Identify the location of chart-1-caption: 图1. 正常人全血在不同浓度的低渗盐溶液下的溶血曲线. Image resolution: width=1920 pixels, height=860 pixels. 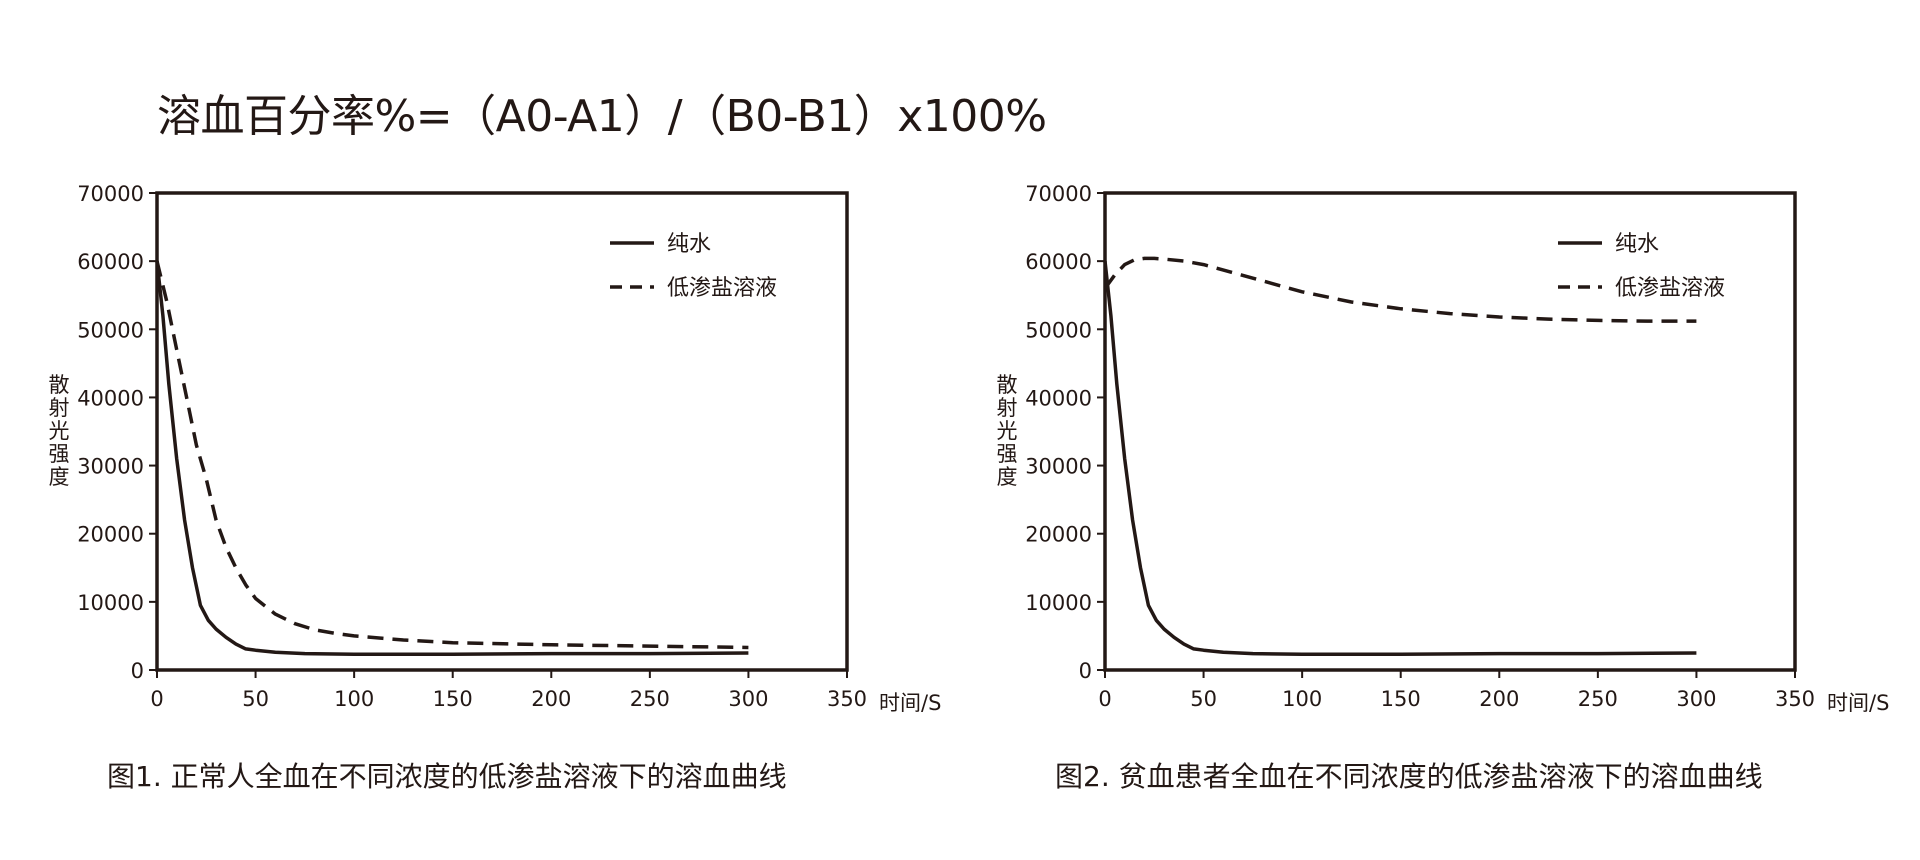
(447, 776).